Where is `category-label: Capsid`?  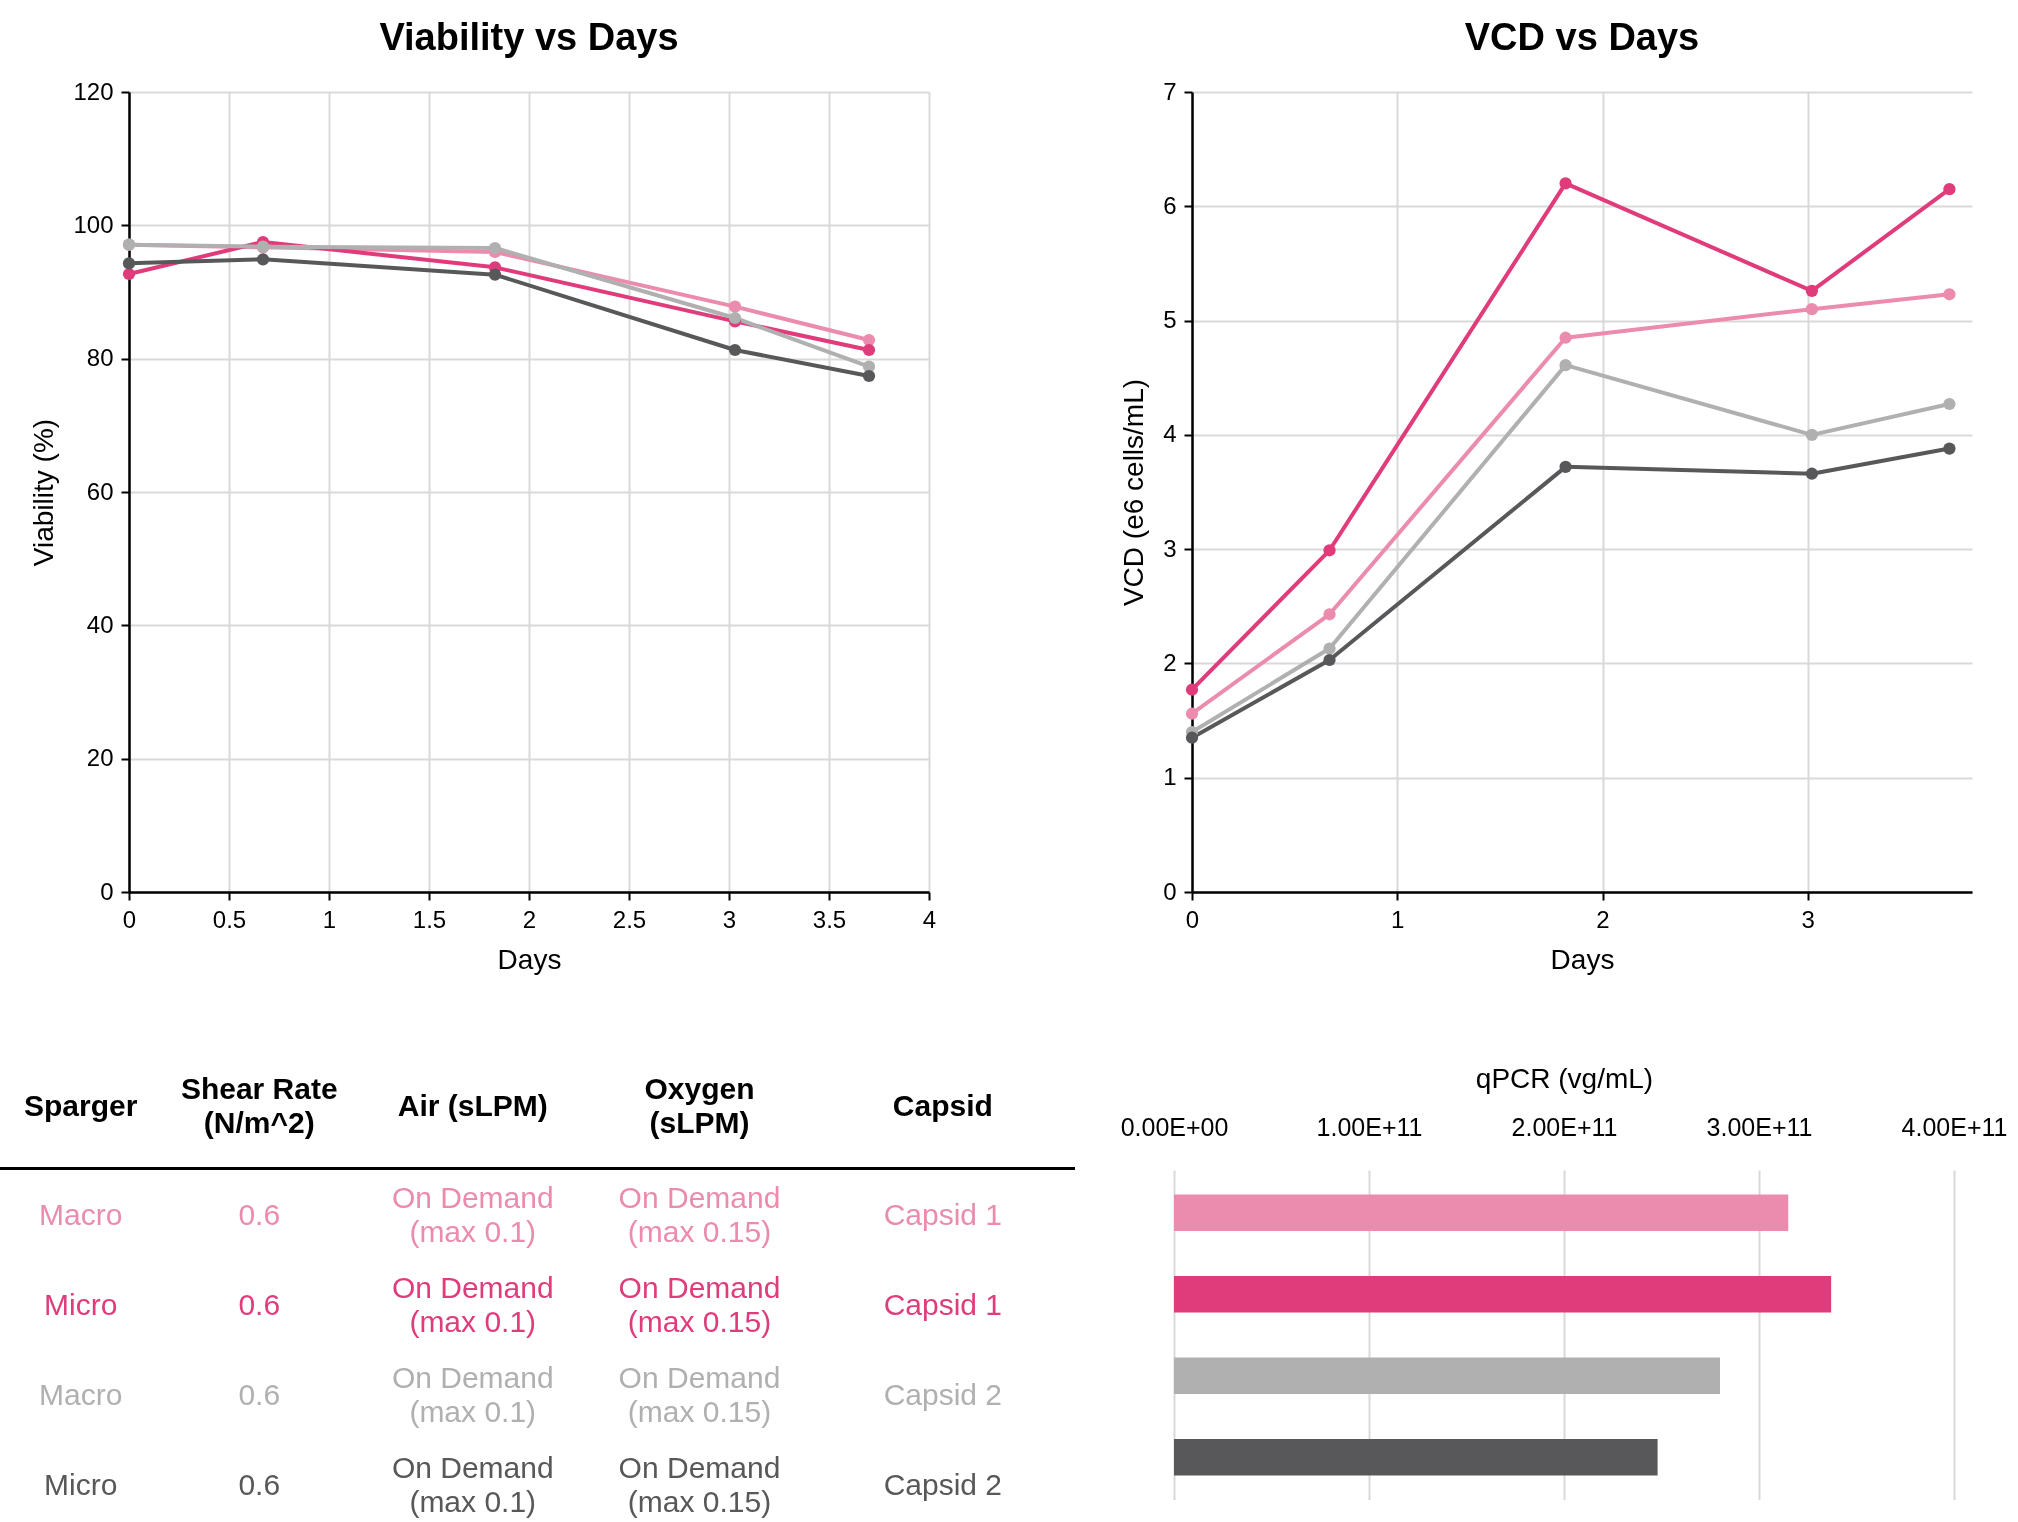
category-label: Capsid is located at coordinates (942, 1107).